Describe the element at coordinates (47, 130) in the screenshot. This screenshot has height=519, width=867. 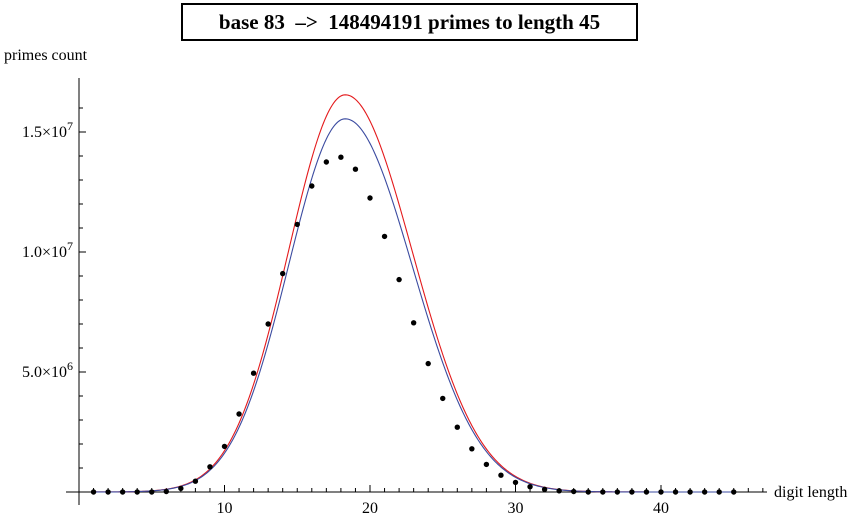
I see `y-tick-label: 1.5×10⁷` at that location.